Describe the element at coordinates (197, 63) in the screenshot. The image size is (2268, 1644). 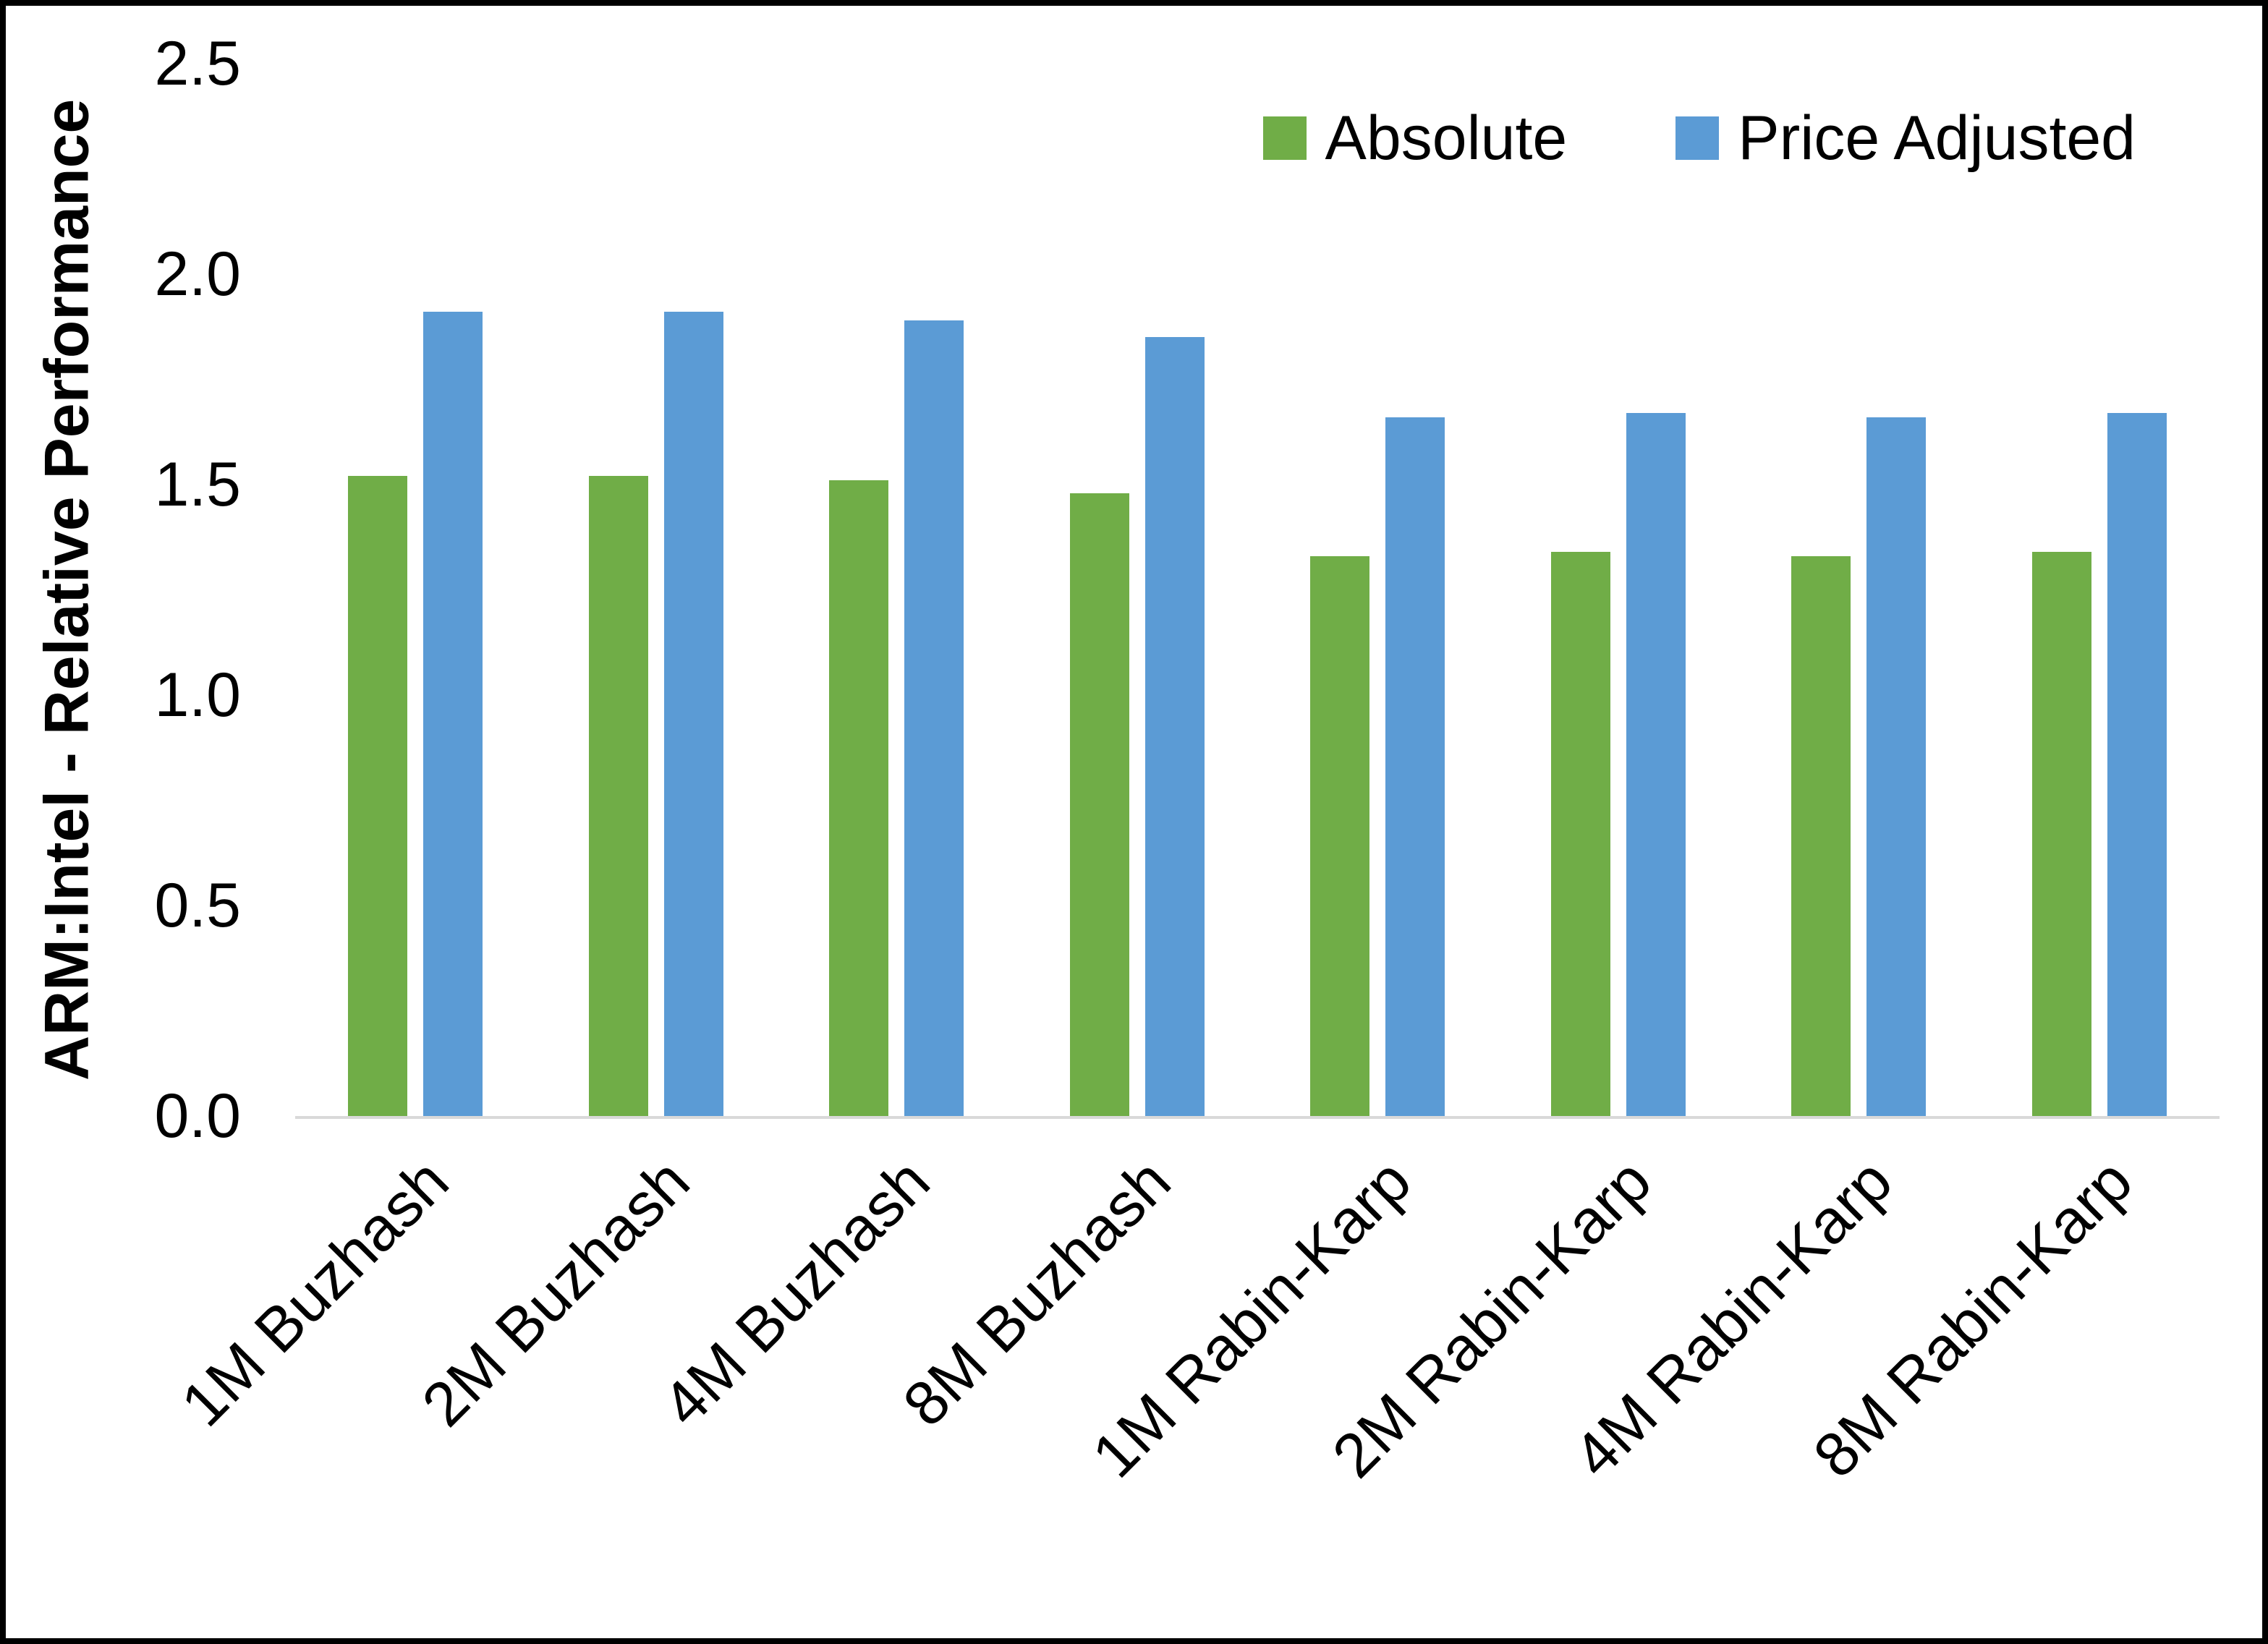
I see `y-tick-label: 2.5` at that location.